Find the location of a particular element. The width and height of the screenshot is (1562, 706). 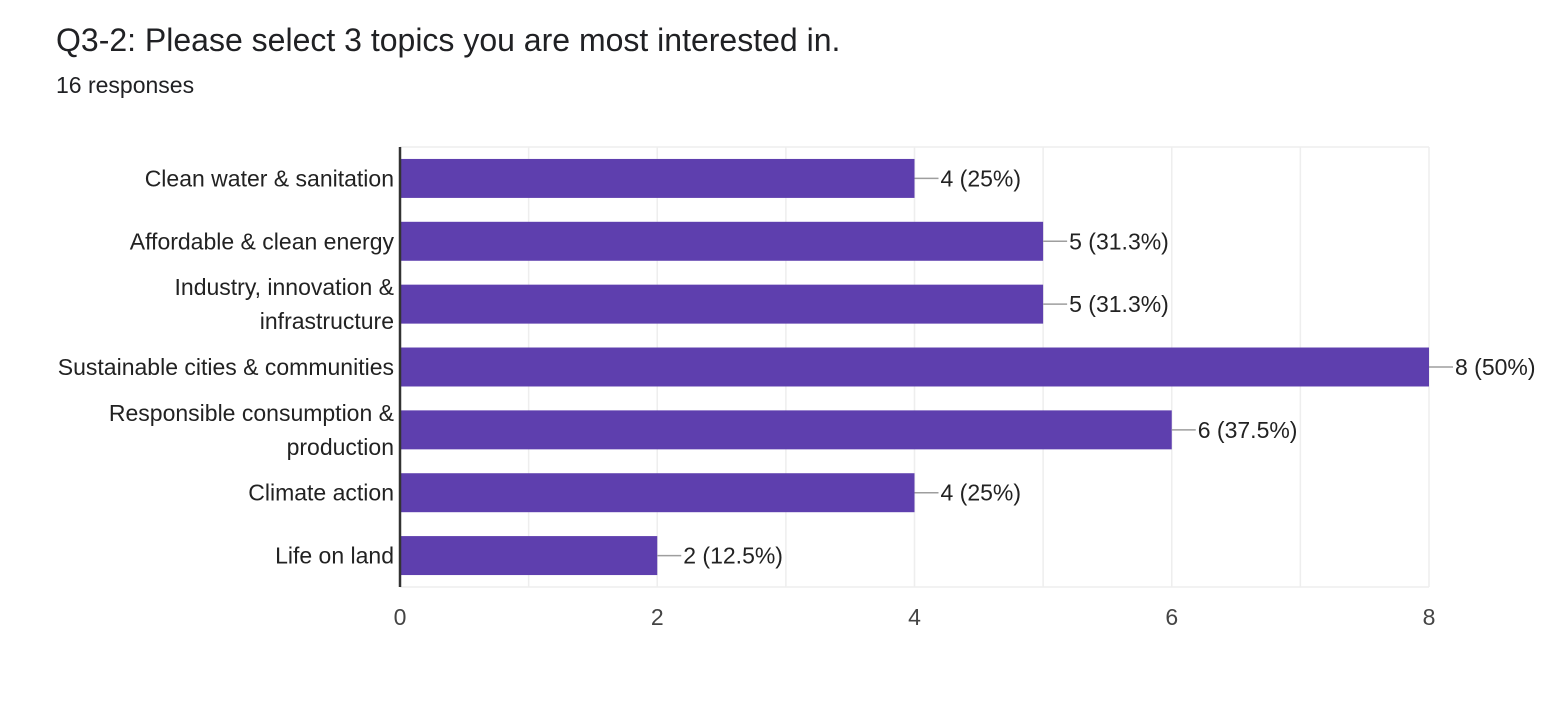

category-label: infrastructure is located at coordinates (327, 321).